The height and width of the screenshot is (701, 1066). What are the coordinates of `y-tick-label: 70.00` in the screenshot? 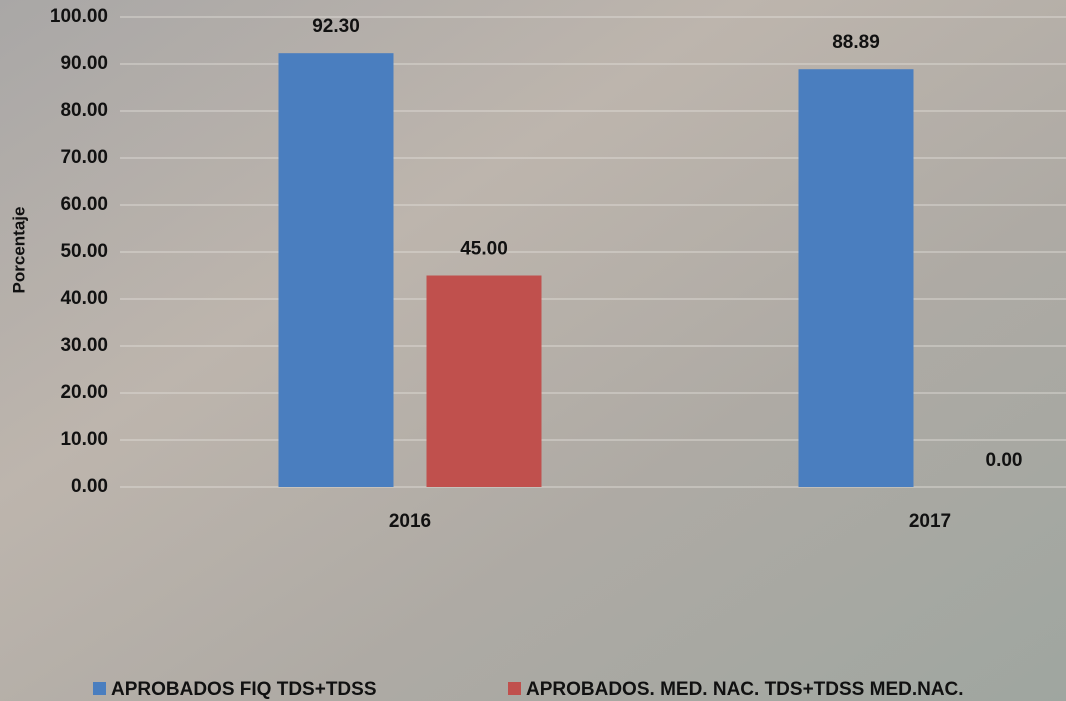 It's located at (84, 157).